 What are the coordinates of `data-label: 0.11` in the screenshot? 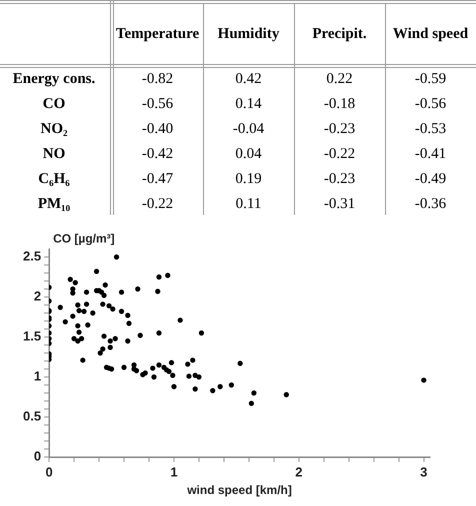 It's located at (249, 204).